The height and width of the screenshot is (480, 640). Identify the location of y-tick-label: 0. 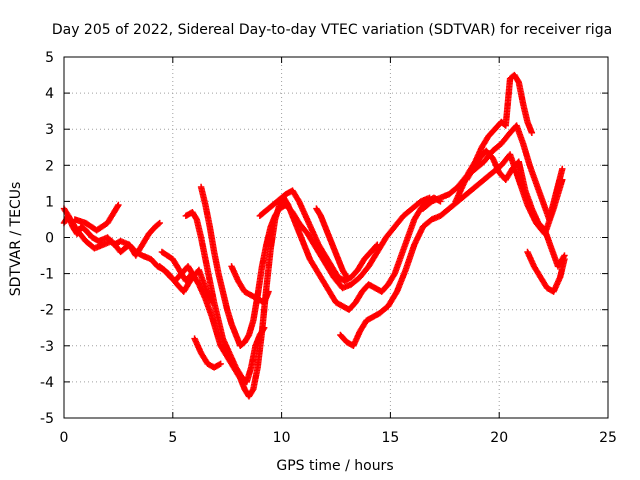
(49, 239).